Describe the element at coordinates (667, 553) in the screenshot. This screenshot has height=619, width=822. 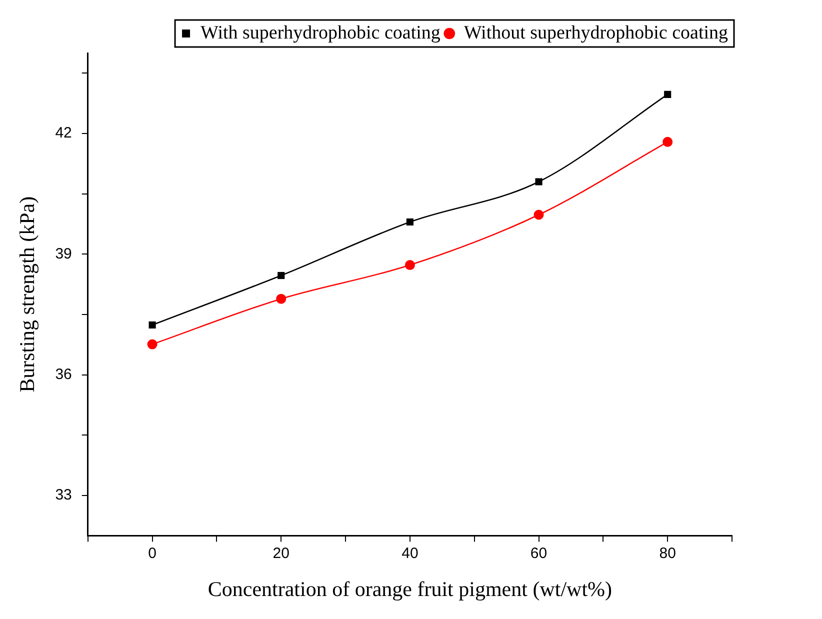
I see `x-tick-label: 80` at that location.